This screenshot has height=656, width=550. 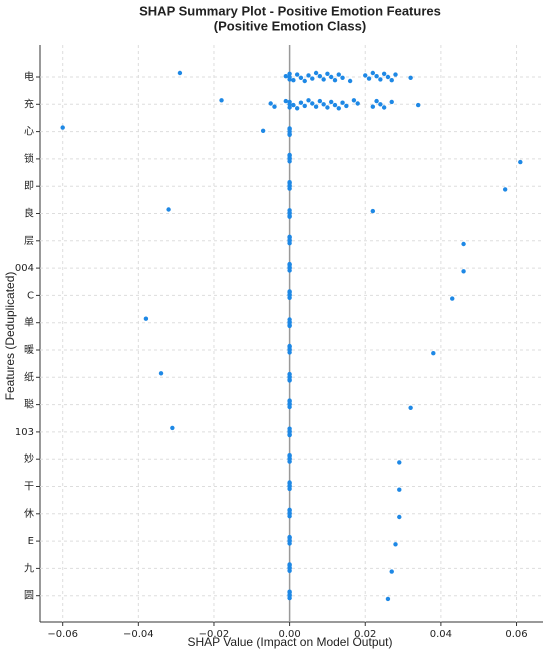 I want to click on x-tick-label: 0.02, so click(x=365, y=634).